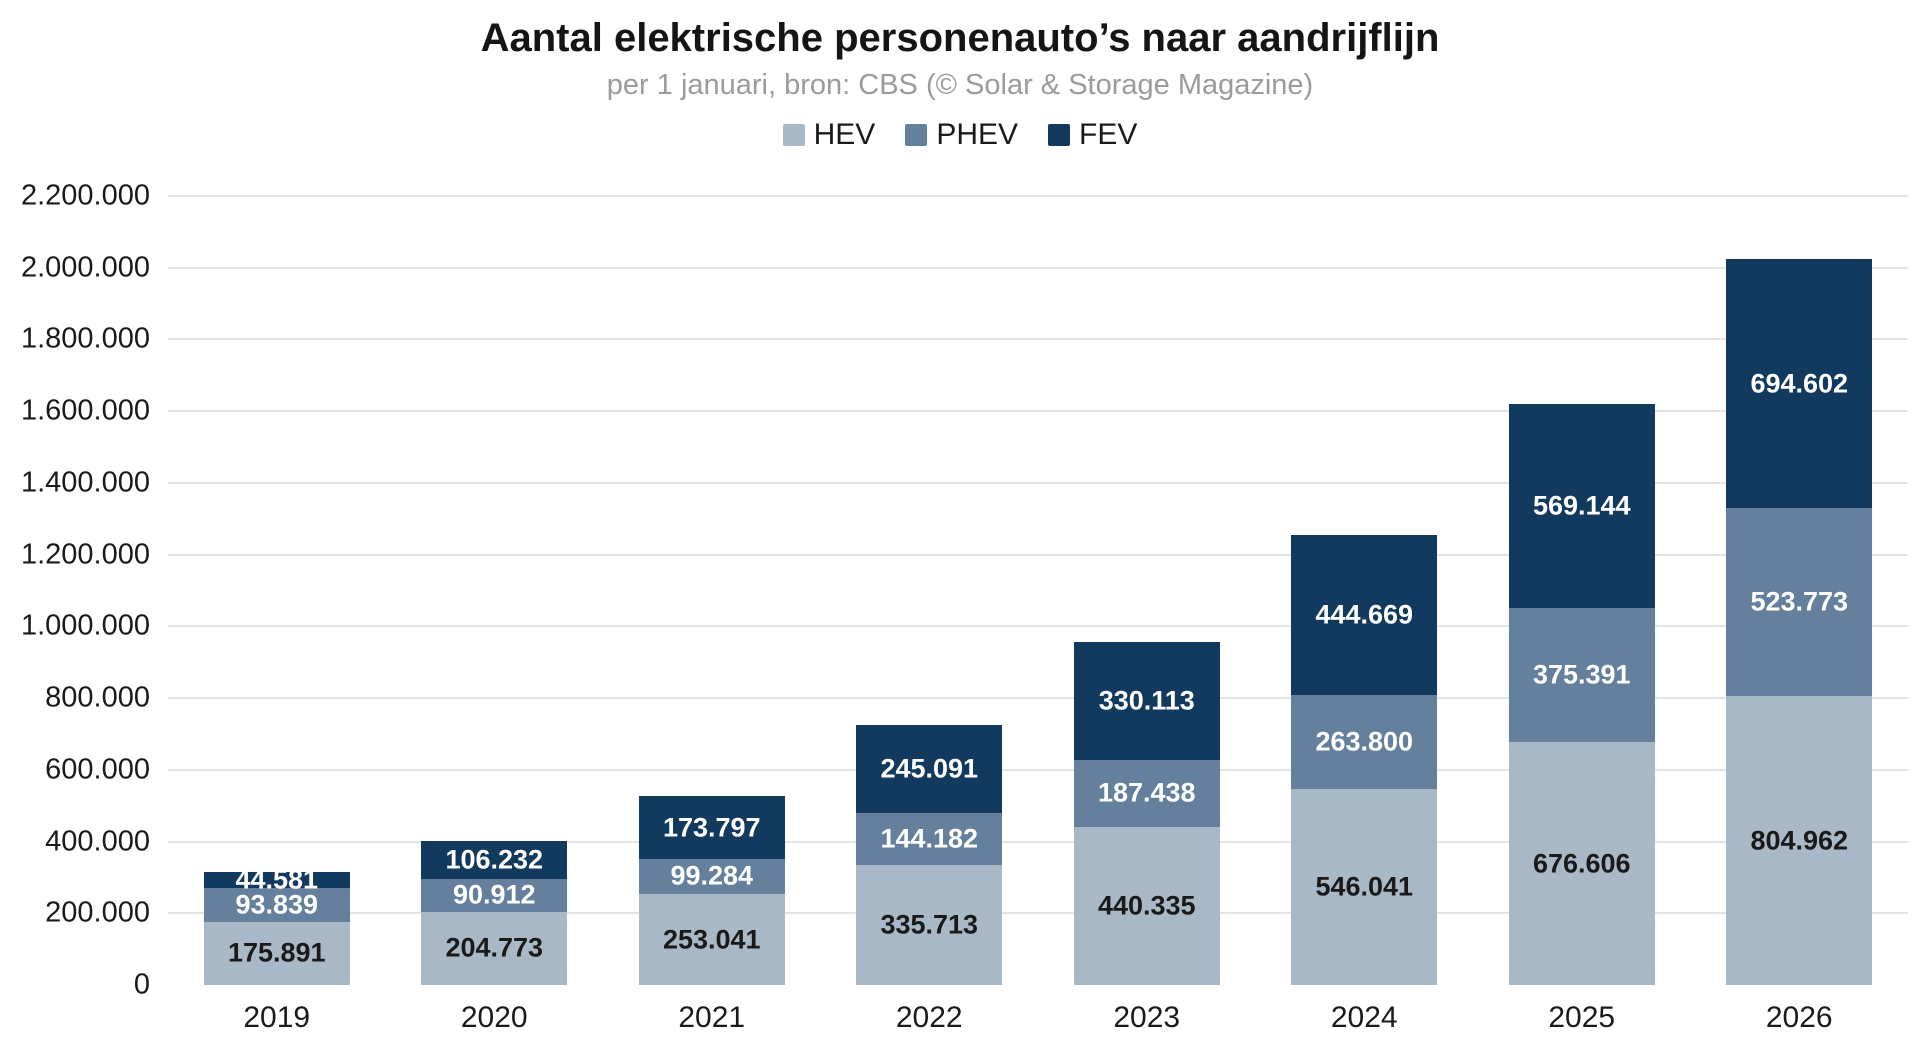  I want to click on bar-segment-phev-2021: 99.284, so click(711, 876).